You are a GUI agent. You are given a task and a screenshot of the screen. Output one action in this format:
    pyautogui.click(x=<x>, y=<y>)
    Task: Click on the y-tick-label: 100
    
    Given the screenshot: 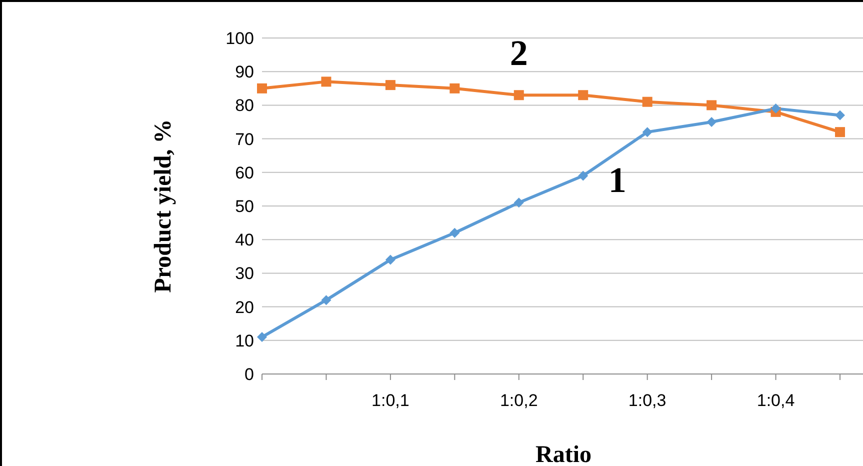 What is the action you would take?
    pyautogui.click(x=240, y=38)
    